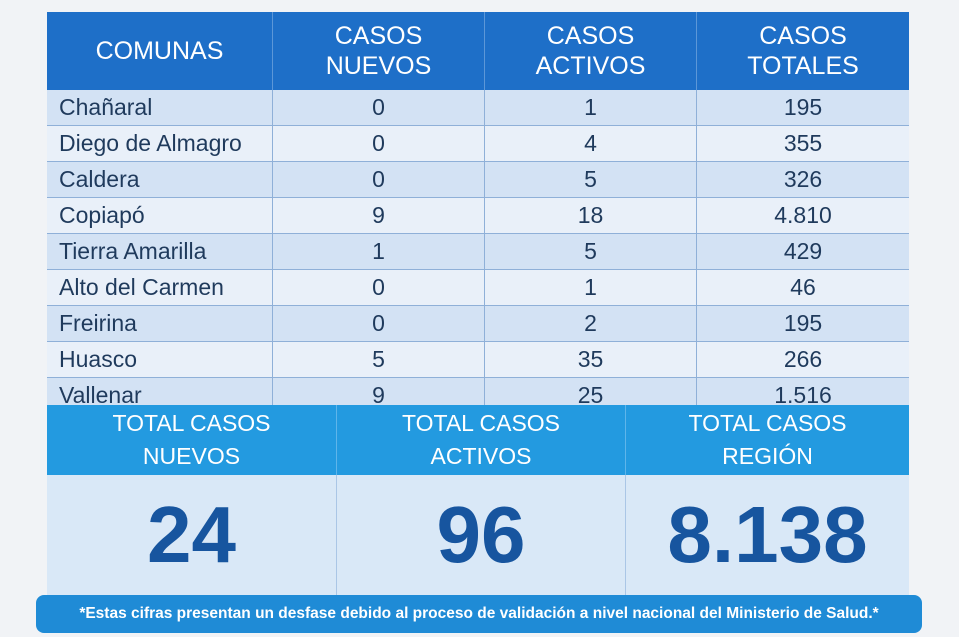 The width and height of the screenshot is (959, 637). I want to click on cell-casos-activos: 4, so click(591, 143).